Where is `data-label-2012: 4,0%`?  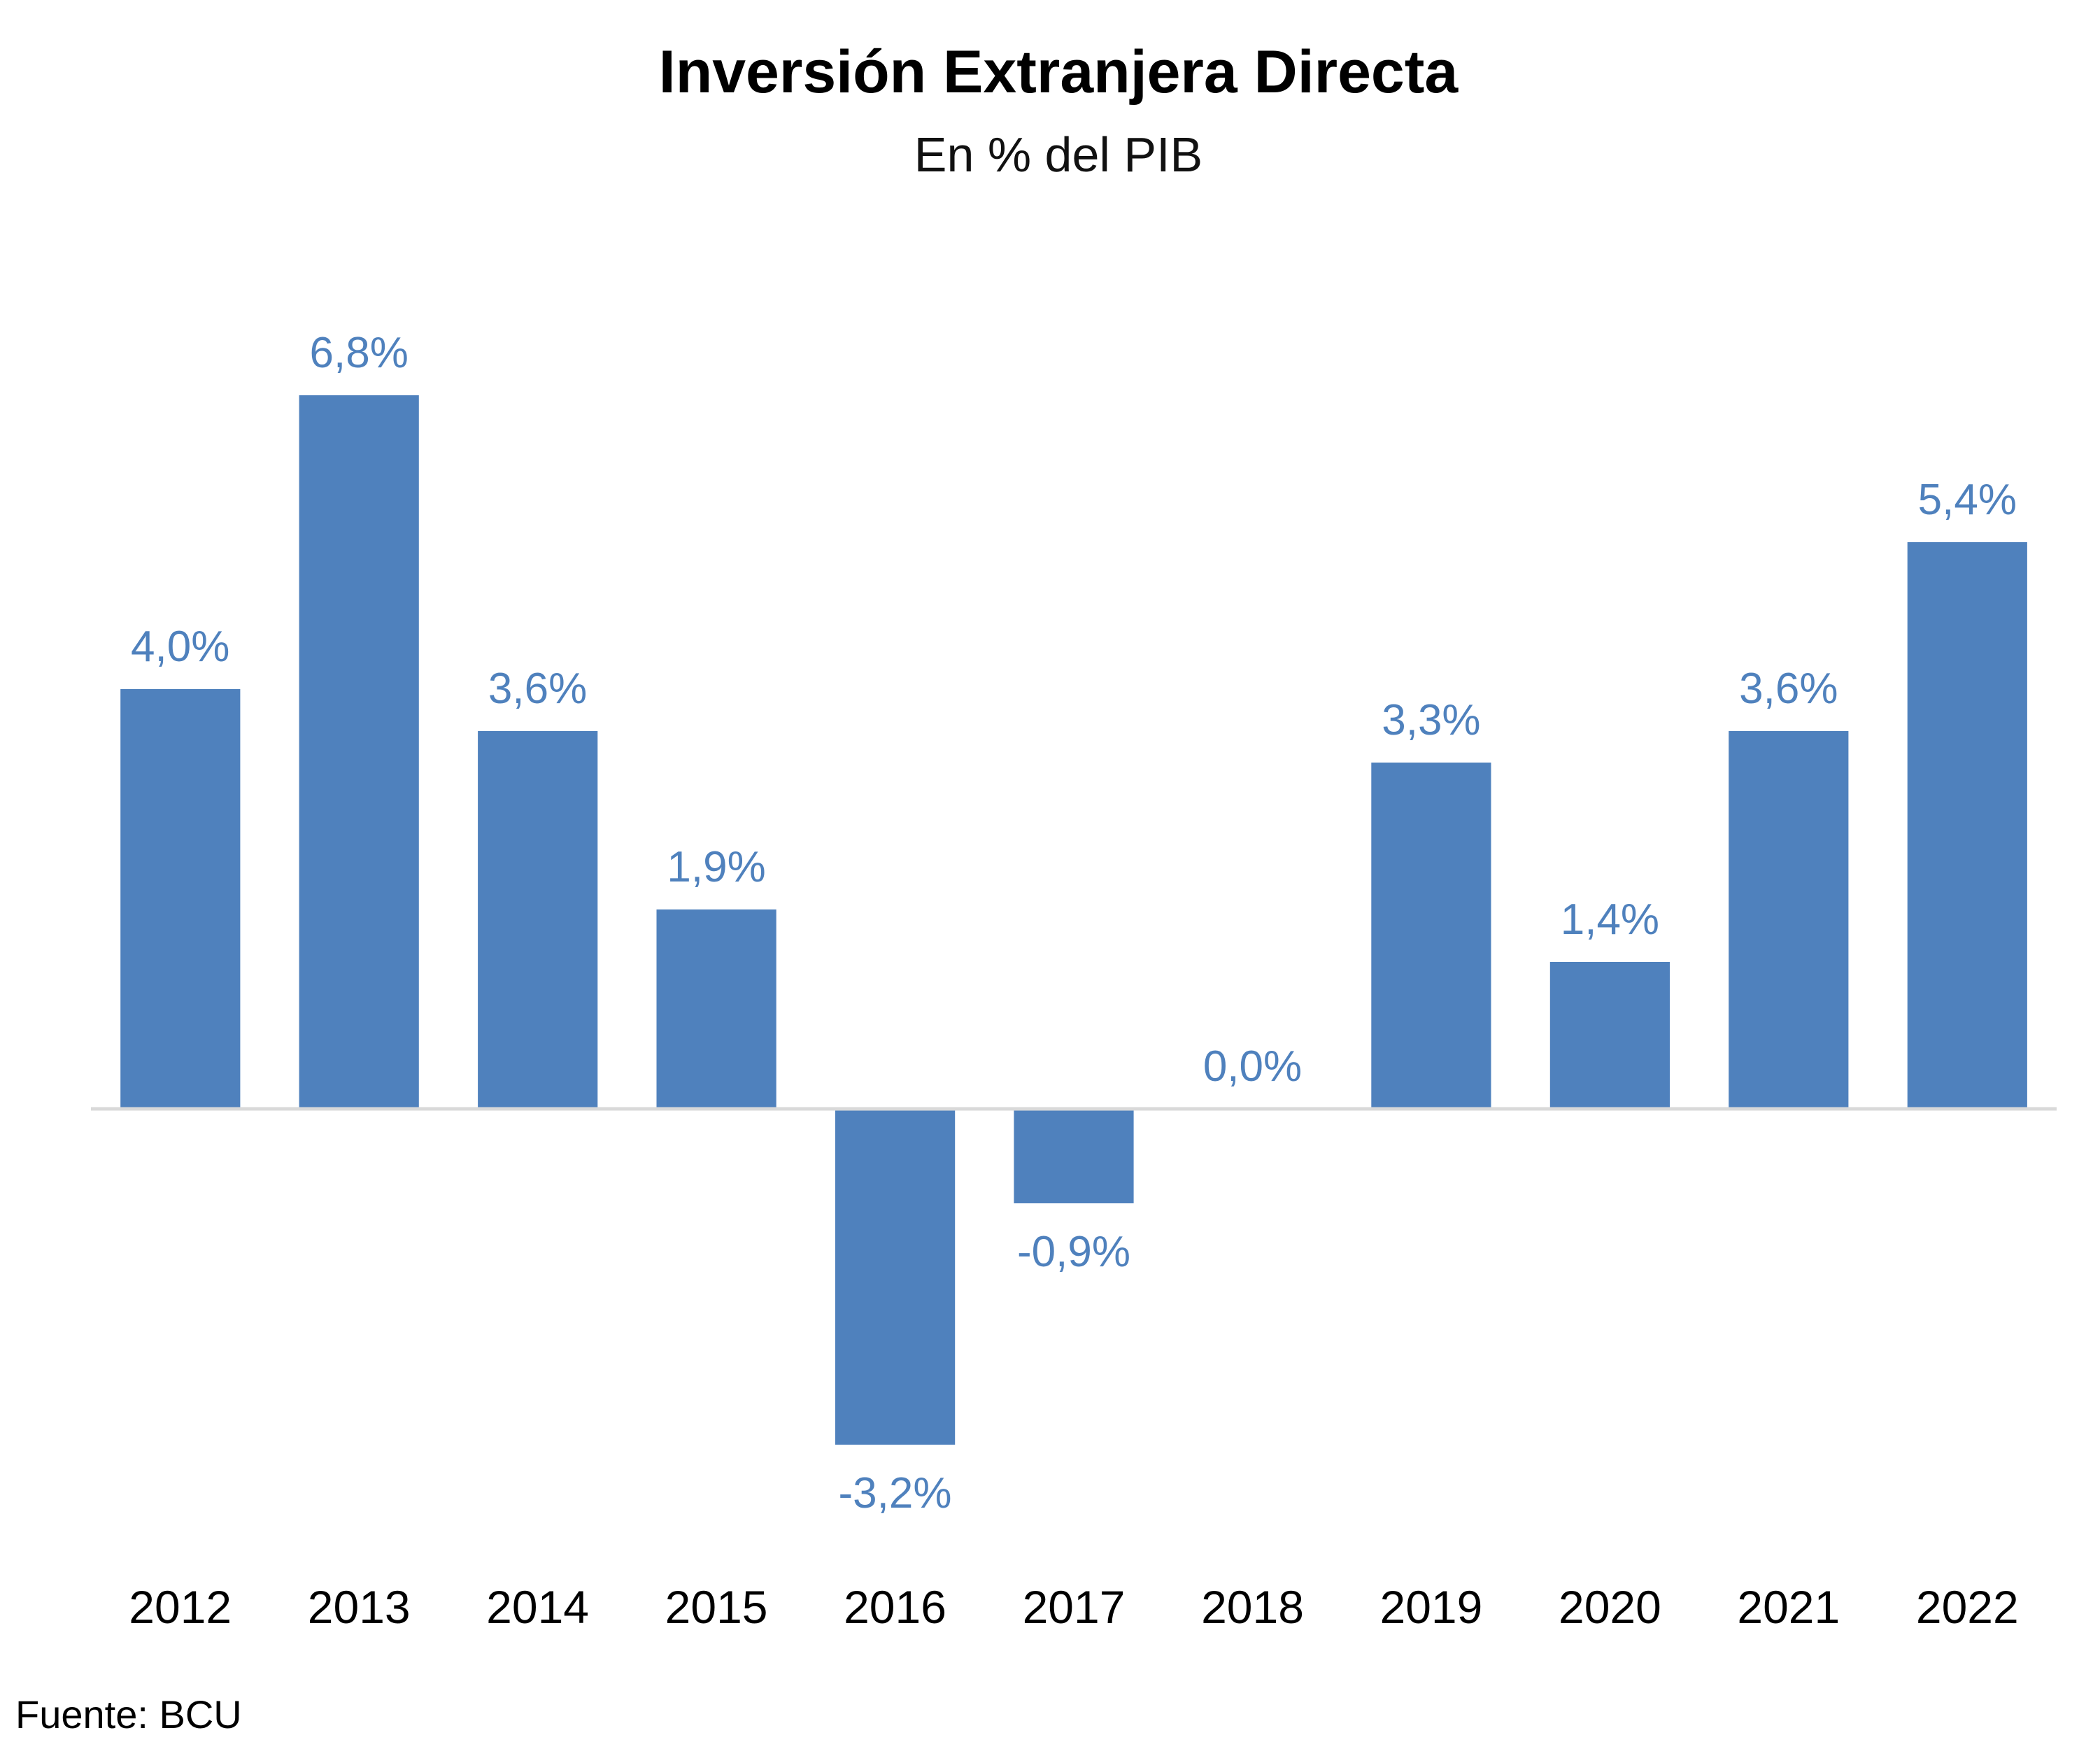
data-label-2012: 4,0% is located at coordinates (180, 647).